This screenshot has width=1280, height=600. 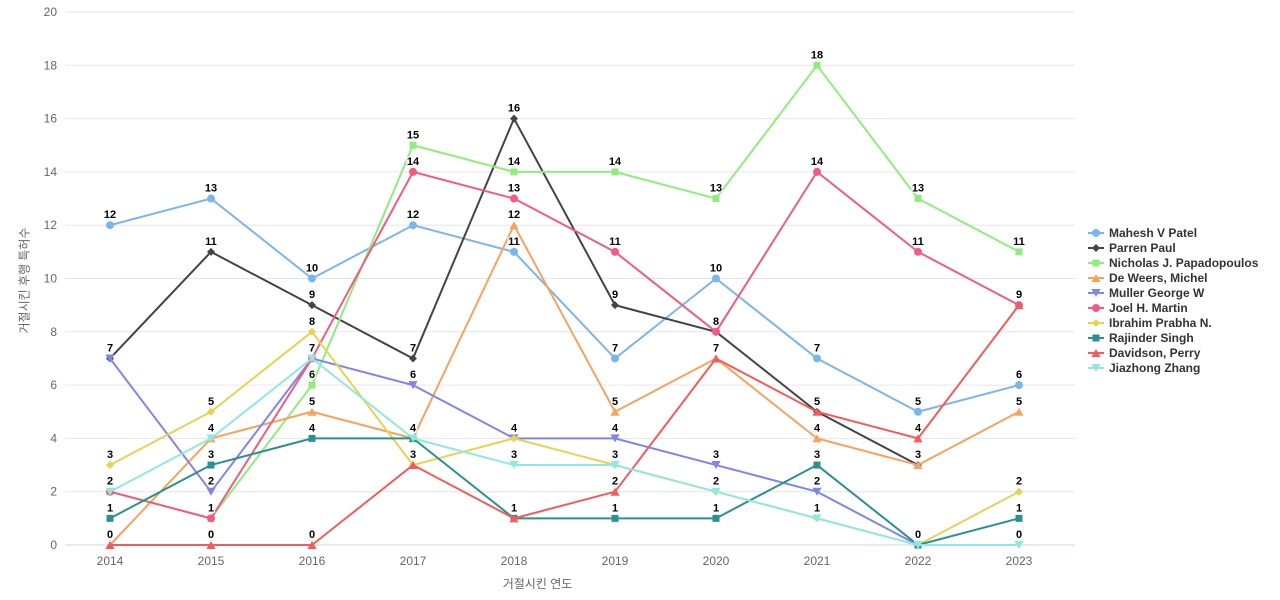 What do you see at coordinates (53, 545) in the screenshot?
I see `y-tick-label: 0` at bounding box center [53, 545].